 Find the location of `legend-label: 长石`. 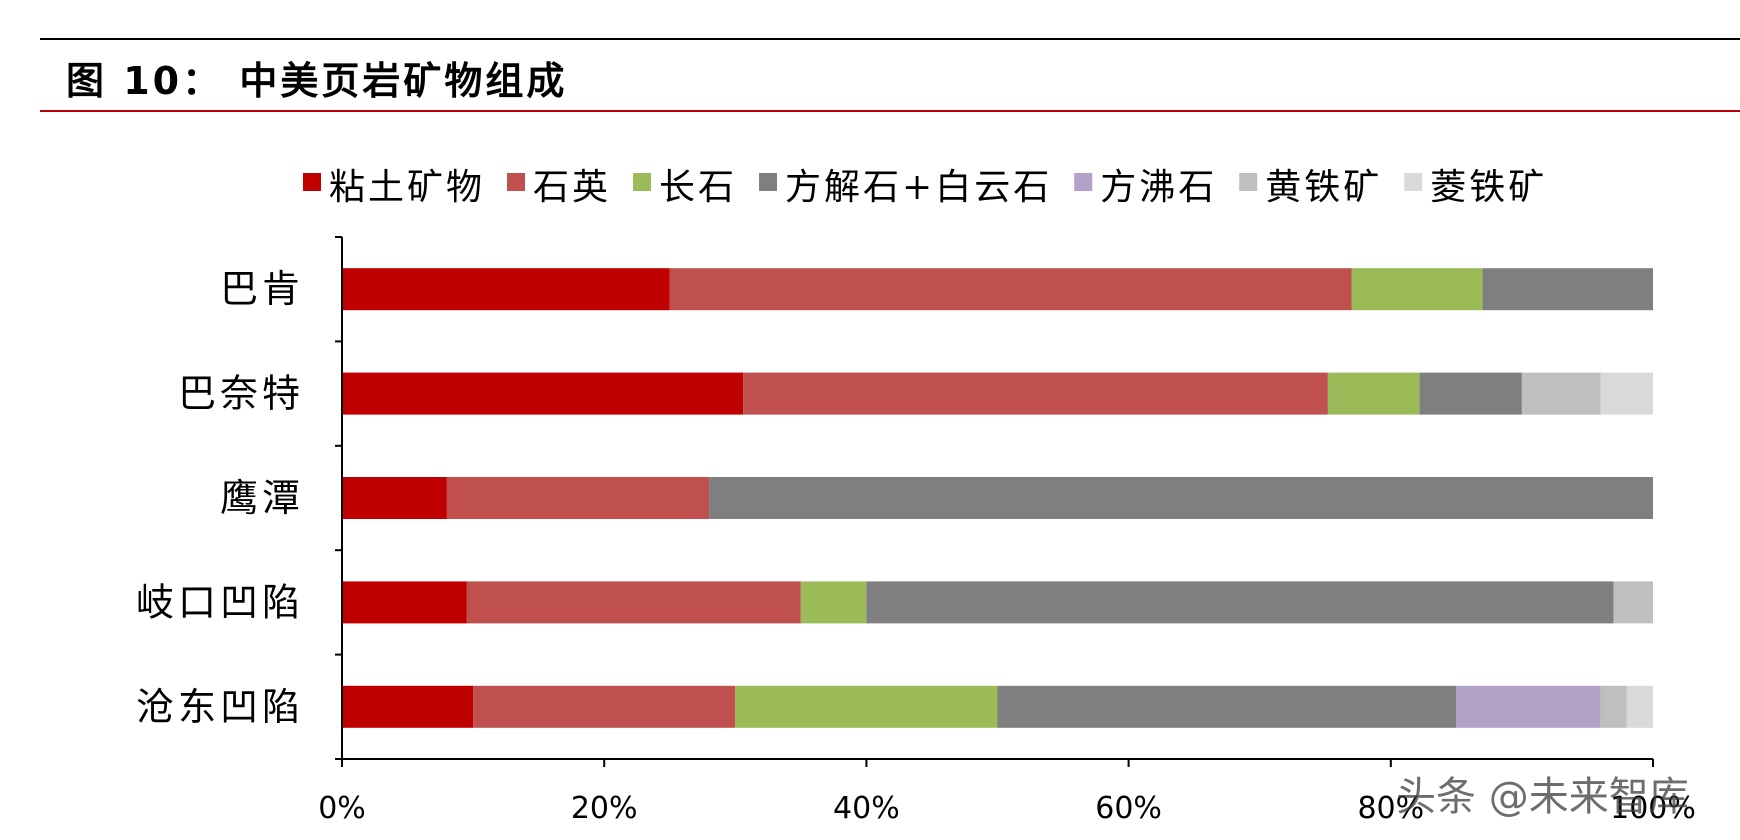

legend-label: 长石 is located at coordinates (698, 187).